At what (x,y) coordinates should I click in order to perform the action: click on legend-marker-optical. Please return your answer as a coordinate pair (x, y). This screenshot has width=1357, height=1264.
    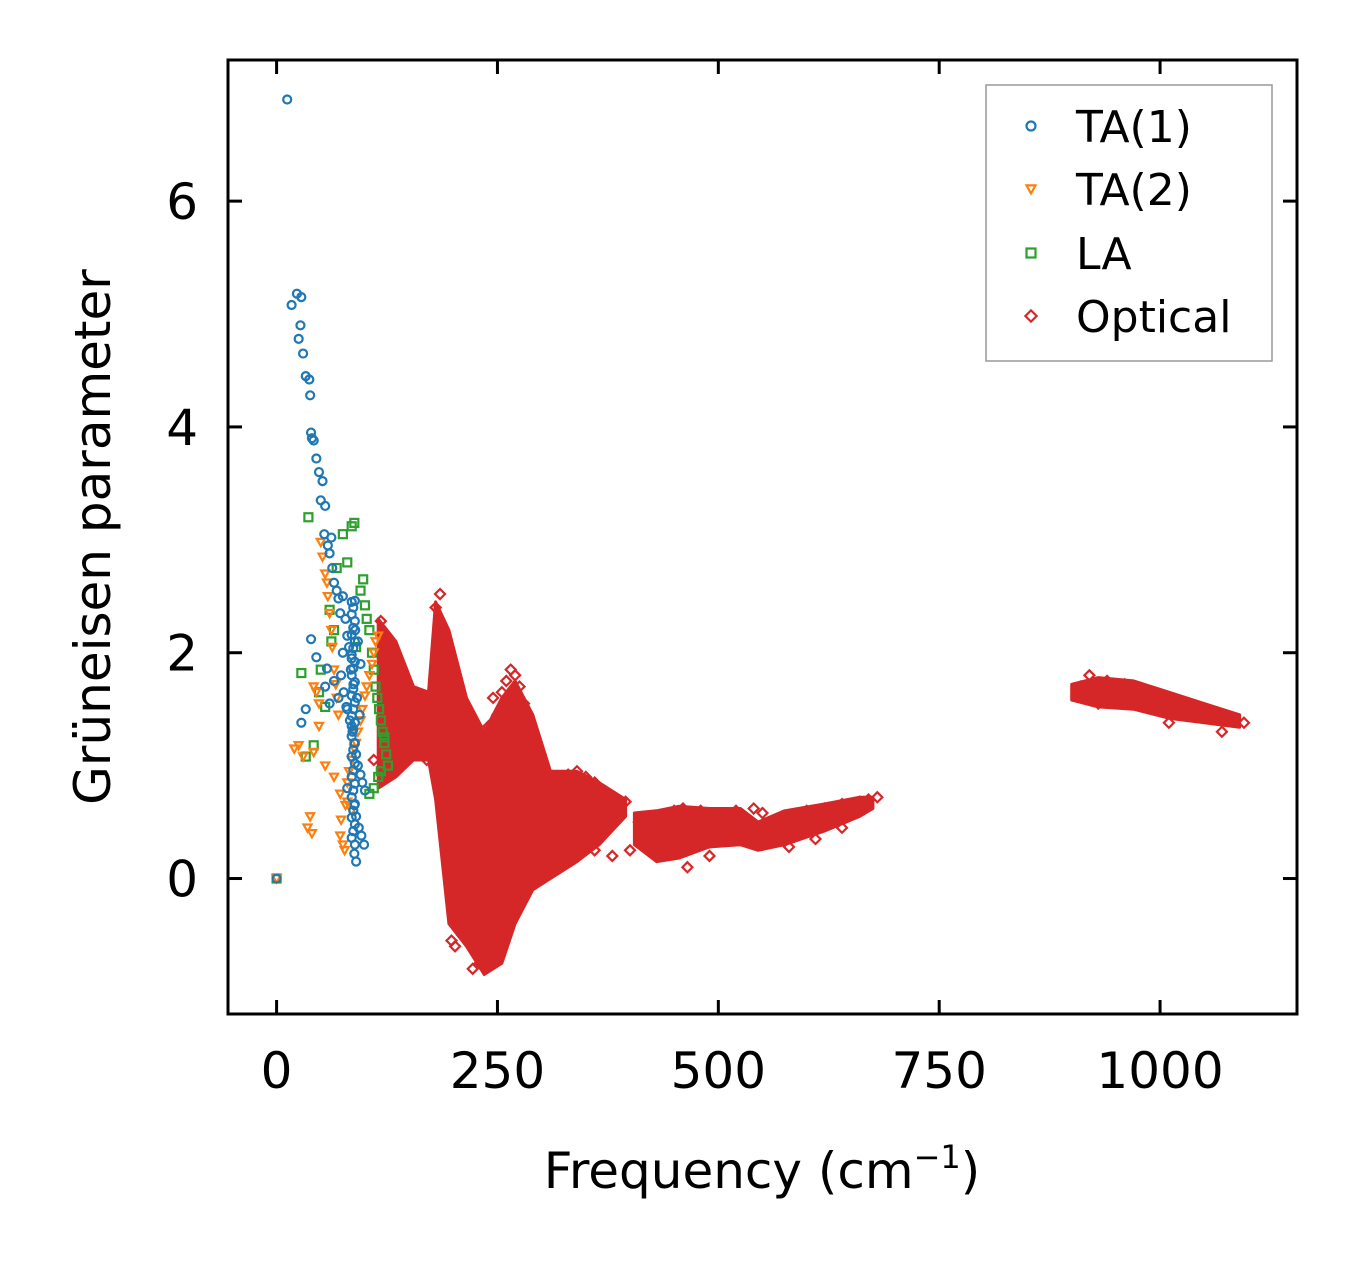
    Looking at the image, I should click on (1031, 316).